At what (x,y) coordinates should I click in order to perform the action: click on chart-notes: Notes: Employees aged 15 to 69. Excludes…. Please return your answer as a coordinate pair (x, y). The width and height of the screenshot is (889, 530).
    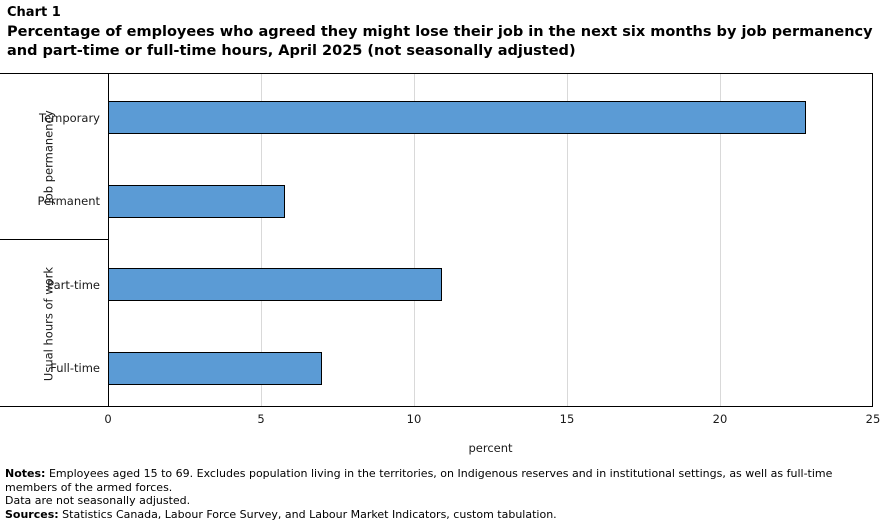
    Looking at the image, I should click on (434, 480).